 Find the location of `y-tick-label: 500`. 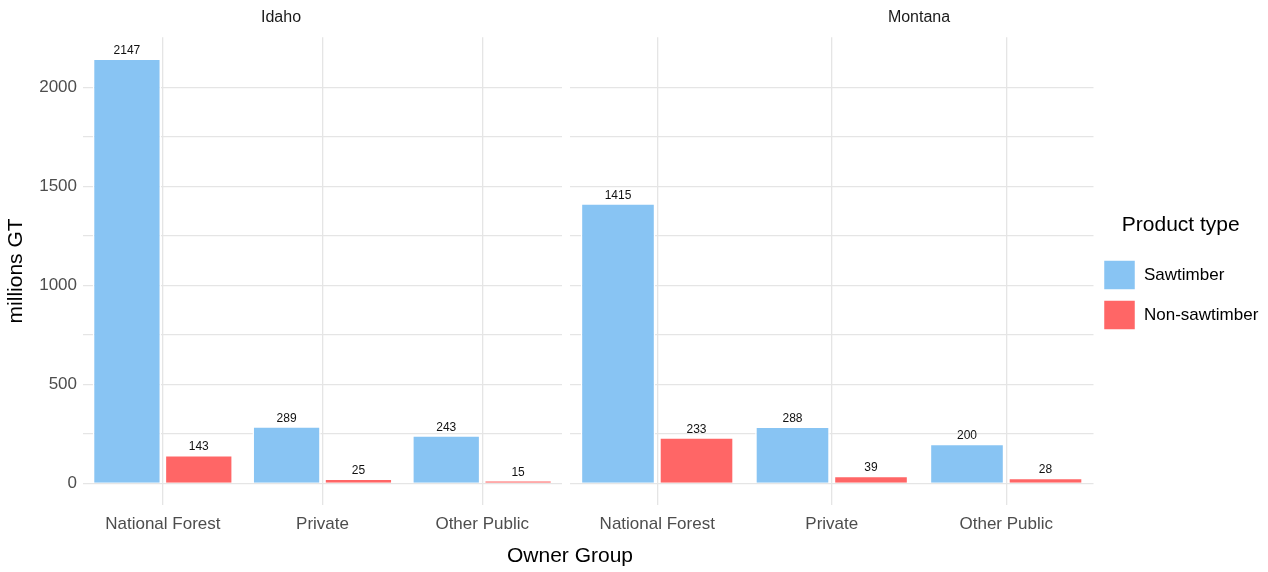

y-tick-label: 500 is located at coordinates (63, 384).